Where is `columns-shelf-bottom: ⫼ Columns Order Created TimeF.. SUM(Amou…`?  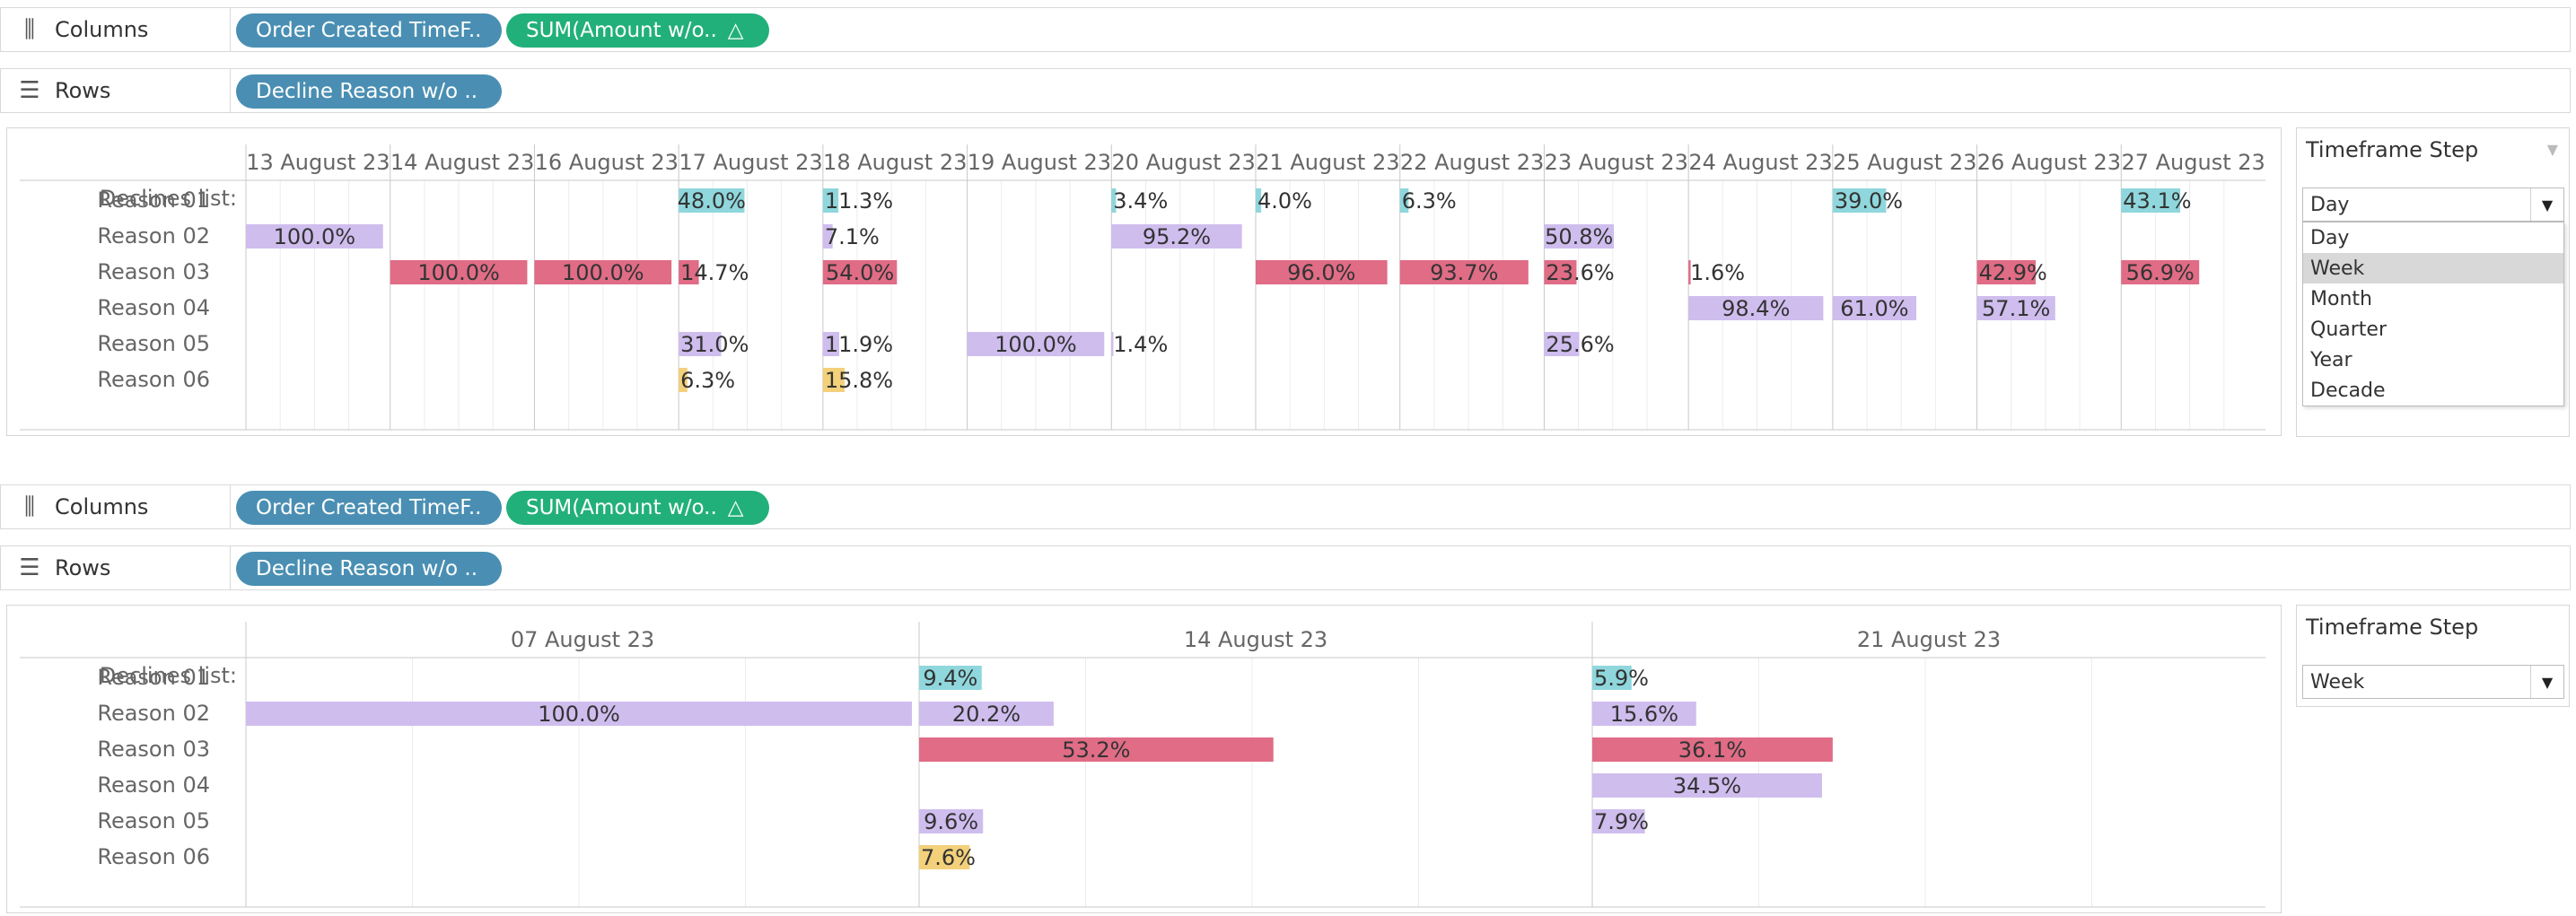
columns-shelf-bottom: ⫼ Columns Order Created TimeF.. SUM(Amou… is located at coordinates (1285, 506).